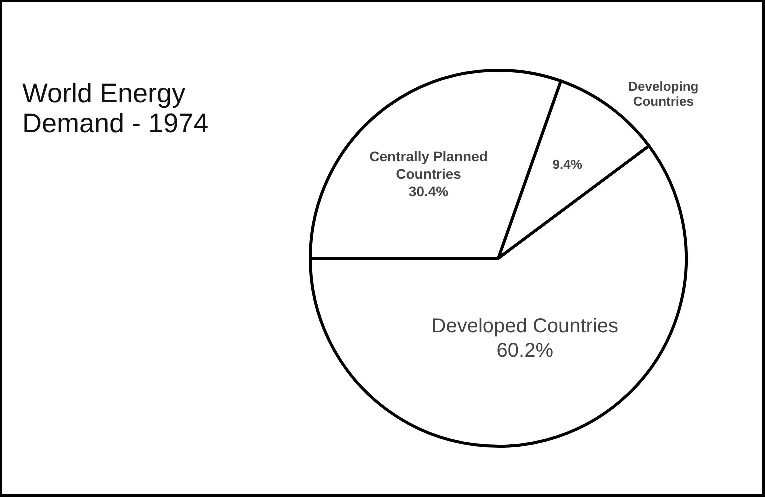 The height and width of the screenshot is (497, 765). What do you see at coordinates (663, 94) in the screenshot?
I see `slice-label: Developing Countries` at bounding box center [663, 94].